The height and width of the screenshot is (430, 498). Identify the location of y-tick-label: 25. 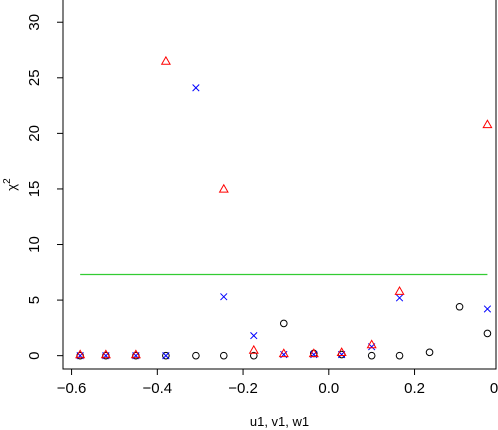
(34, 77).